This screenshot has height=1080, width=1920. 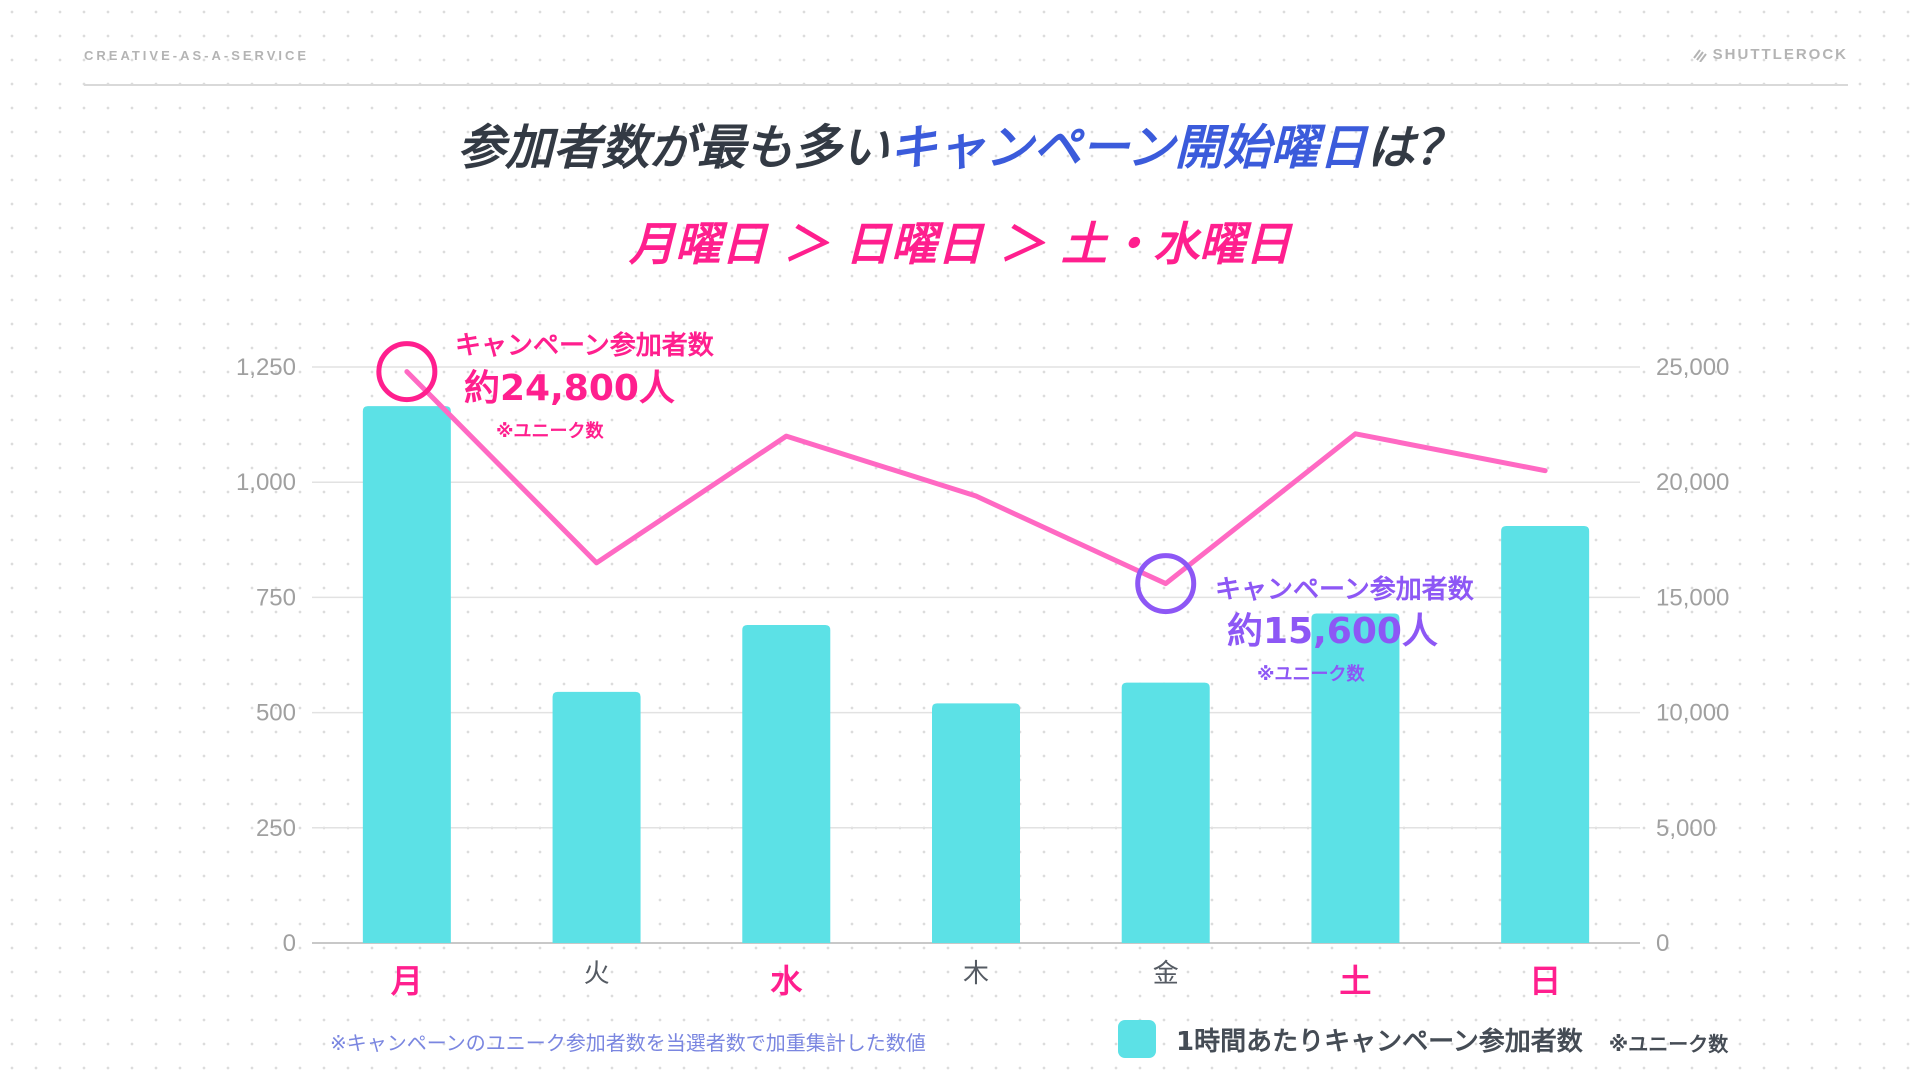 What do you see at coordinates (1692, 713) in the screenshot?
I see `right-tick-label: 10,000` at bounding box center [1692, 713].